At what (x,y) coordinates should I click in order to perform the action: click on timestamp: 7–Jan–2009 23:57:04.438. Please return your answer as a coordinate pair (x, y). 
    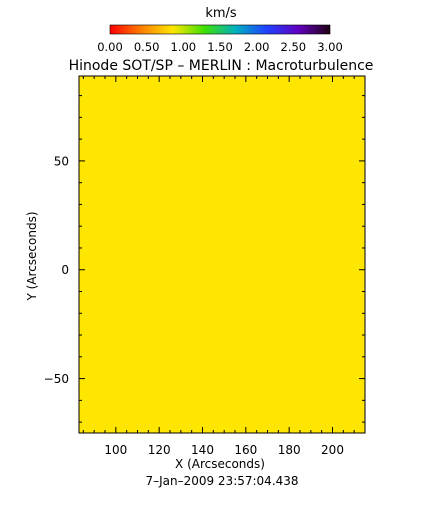
    Looking at the image, I should click on (221, 481).